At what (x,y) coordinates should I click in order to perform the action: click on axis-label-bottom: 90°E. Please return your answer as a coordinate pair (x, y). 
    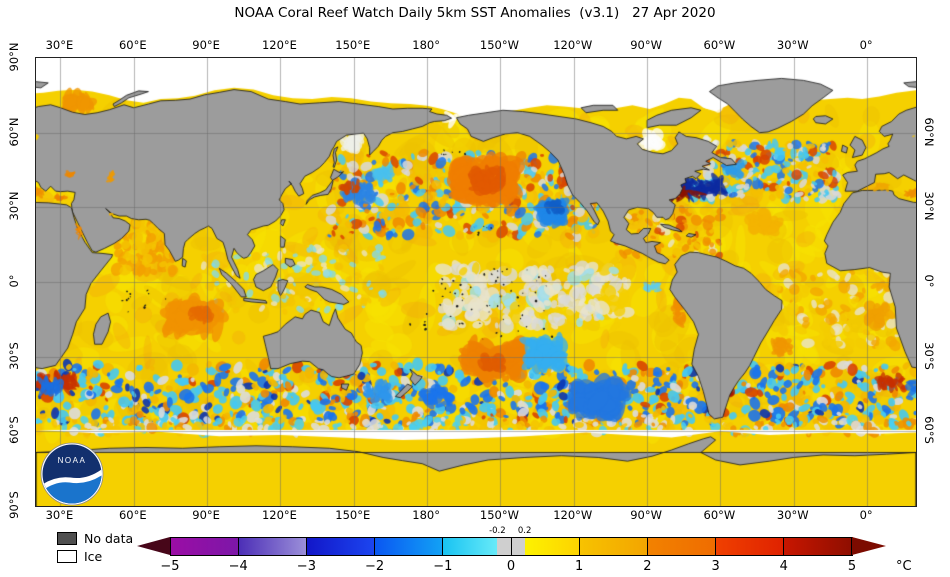
    Looking at the image, I should click on (206, 515).